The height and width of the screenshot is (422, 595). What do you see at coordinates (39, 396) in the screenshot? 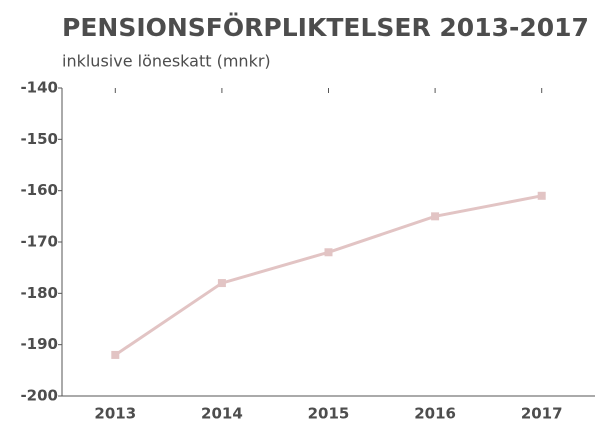
I see `y-tick-label: -200` at bounding box center [39, 396].